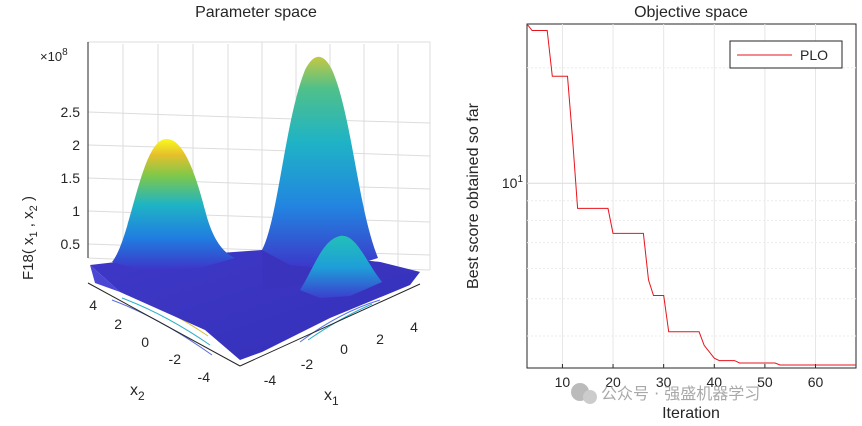 The image size is (862, 426). Describe the element at coordinates (149, 341) in the screenshot. I see `x2-ticklabels: 4 2 0 -2 -4` at that location.